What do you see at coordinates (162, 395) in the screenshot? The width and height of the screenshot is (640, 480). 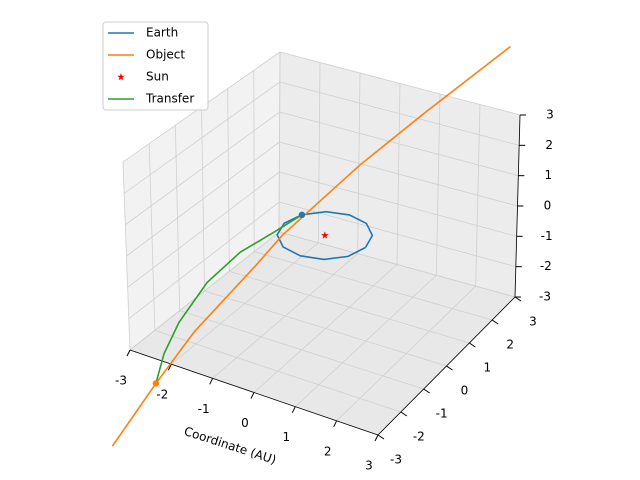 I see `x-tick-label: -2` at bounding box center [162, 395].